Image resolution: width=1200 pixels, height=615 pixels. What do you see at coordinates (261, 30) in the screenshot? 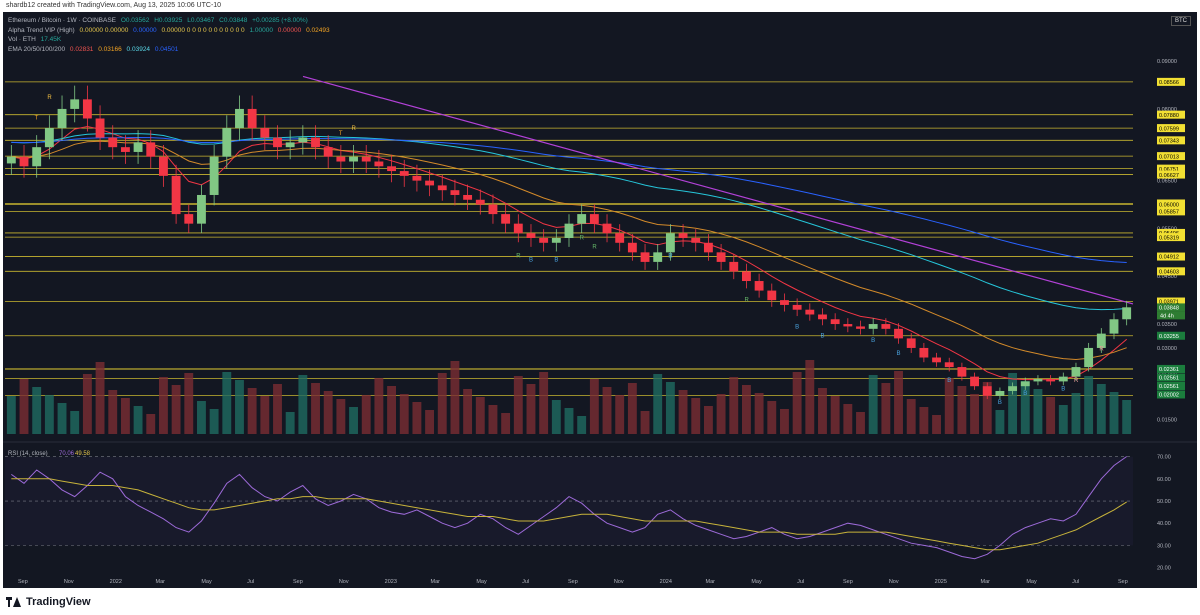
I see `legend-alpha-green: 1.00000` at bounding box center [261, 30].